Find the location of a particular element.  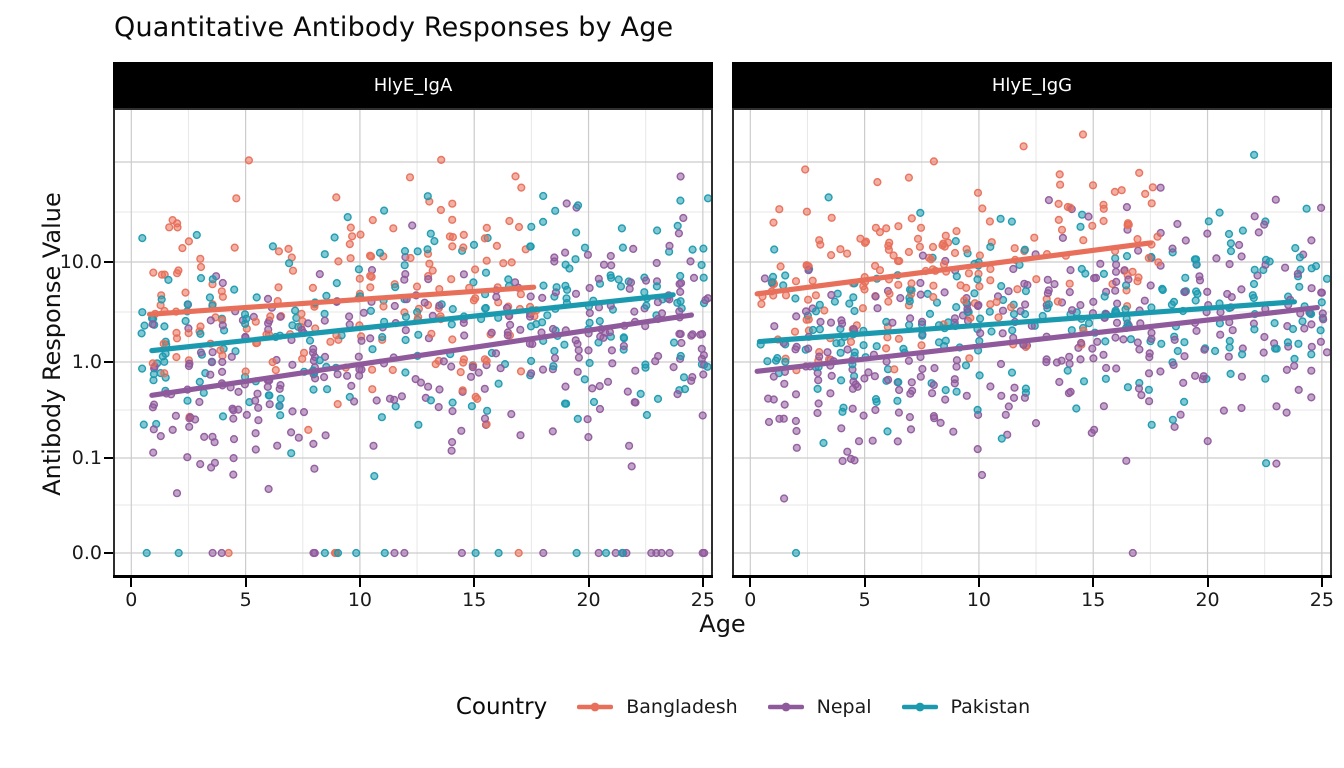

facet-strip: HlyE_IgA is located at coordinates (413, 85).